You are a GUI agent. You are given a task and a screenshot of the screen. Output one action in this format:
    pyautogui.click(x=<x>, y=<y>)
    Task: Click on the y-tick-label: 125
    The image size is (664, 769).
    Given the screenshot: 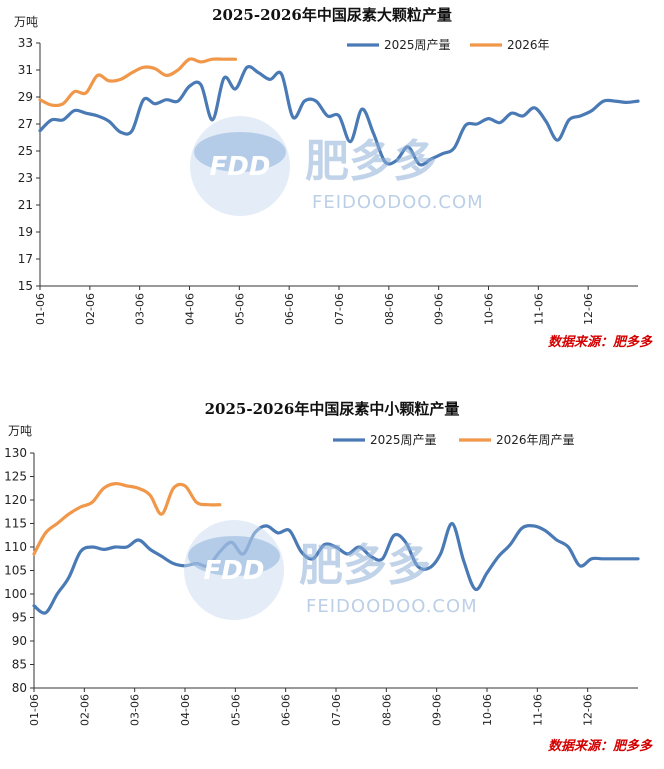 What is the action you would take?
    pyautogui.click(x=15, y=477)
    